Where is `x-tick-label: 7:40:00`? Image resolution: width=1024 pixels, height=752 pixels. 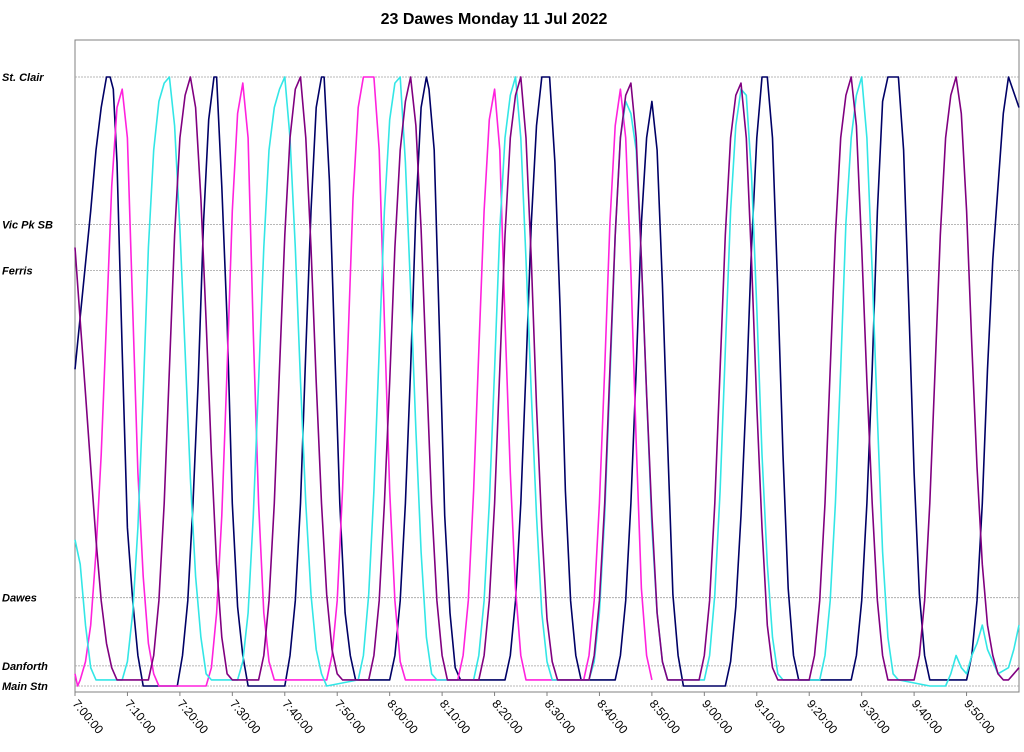 x-tick-label: 7:40:00 is located at coordinates (297, 717).